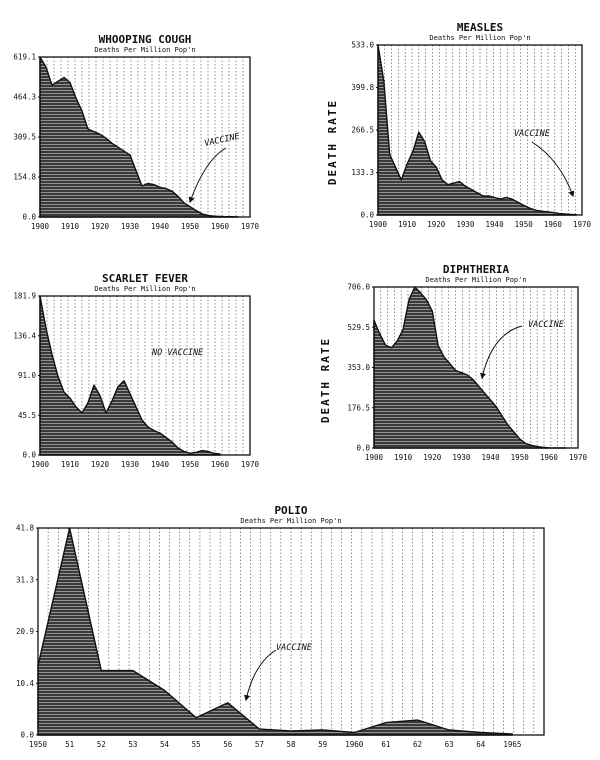 The height and width of the screenshot is (760, 600). I want to click on scarlet-fever-ytick: 181.9, so click(24, 296).